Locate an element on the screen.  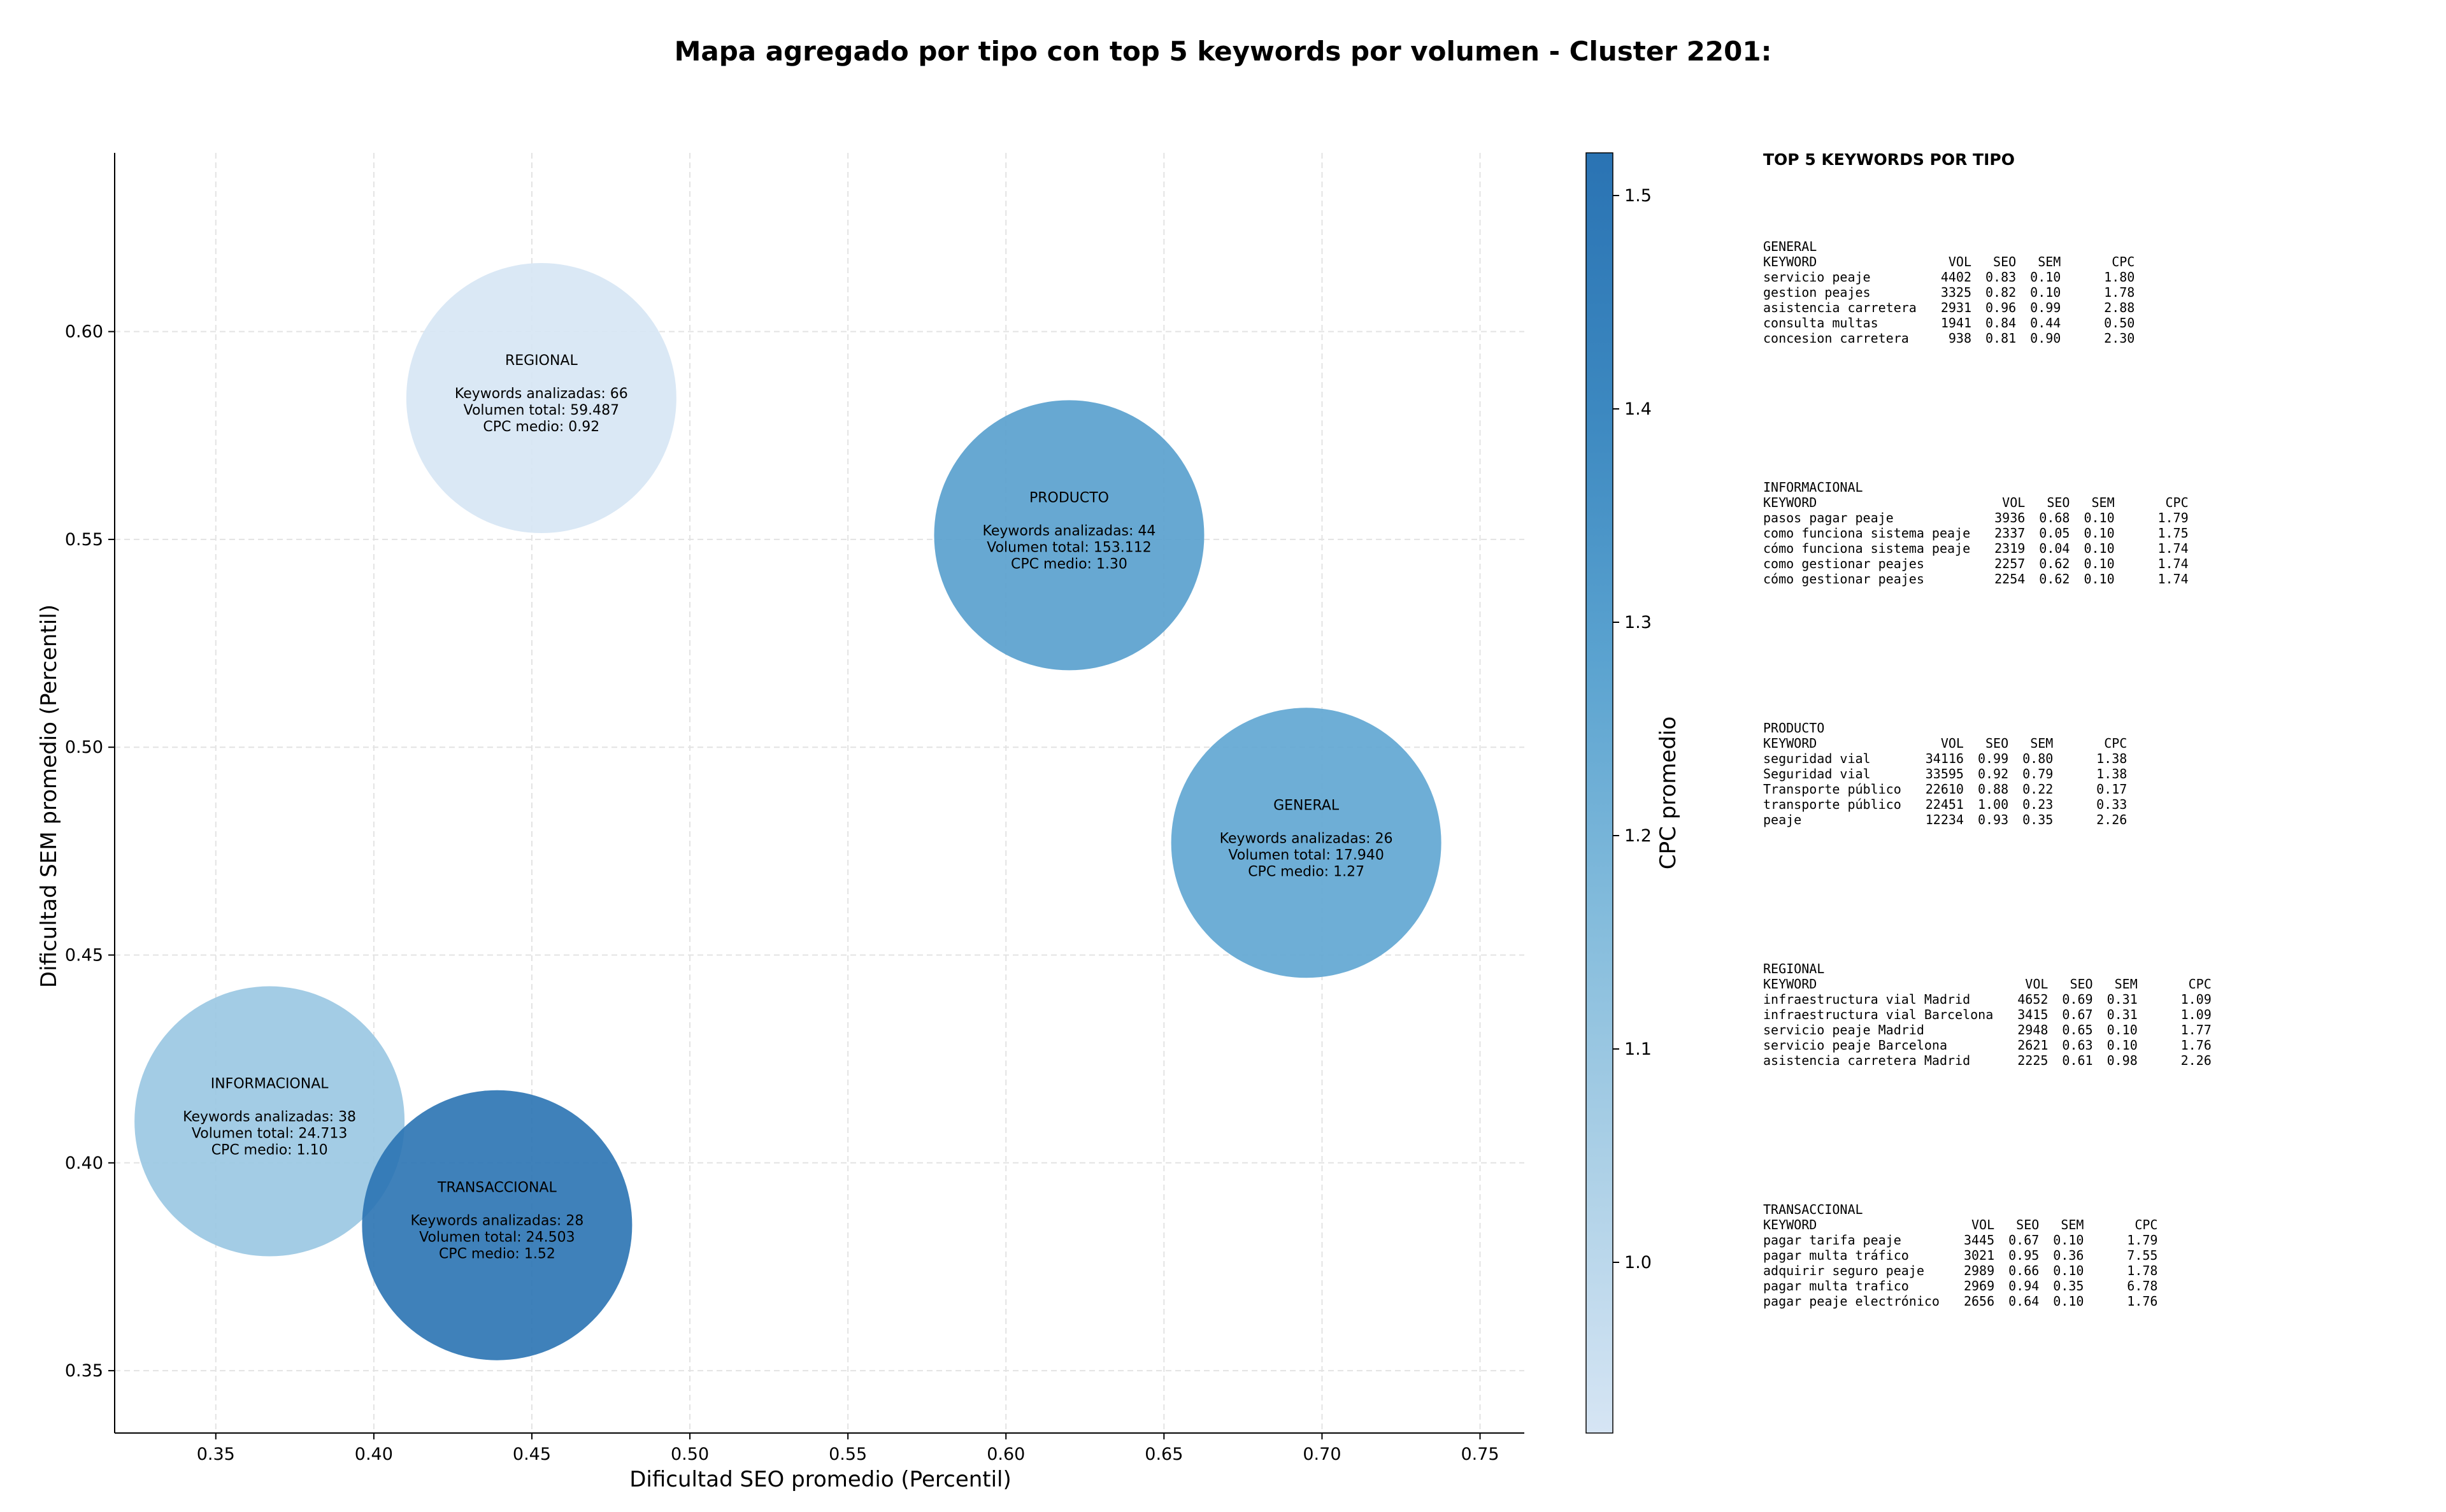
table-cell: 0.17 is located at coordinates (2112, 789).